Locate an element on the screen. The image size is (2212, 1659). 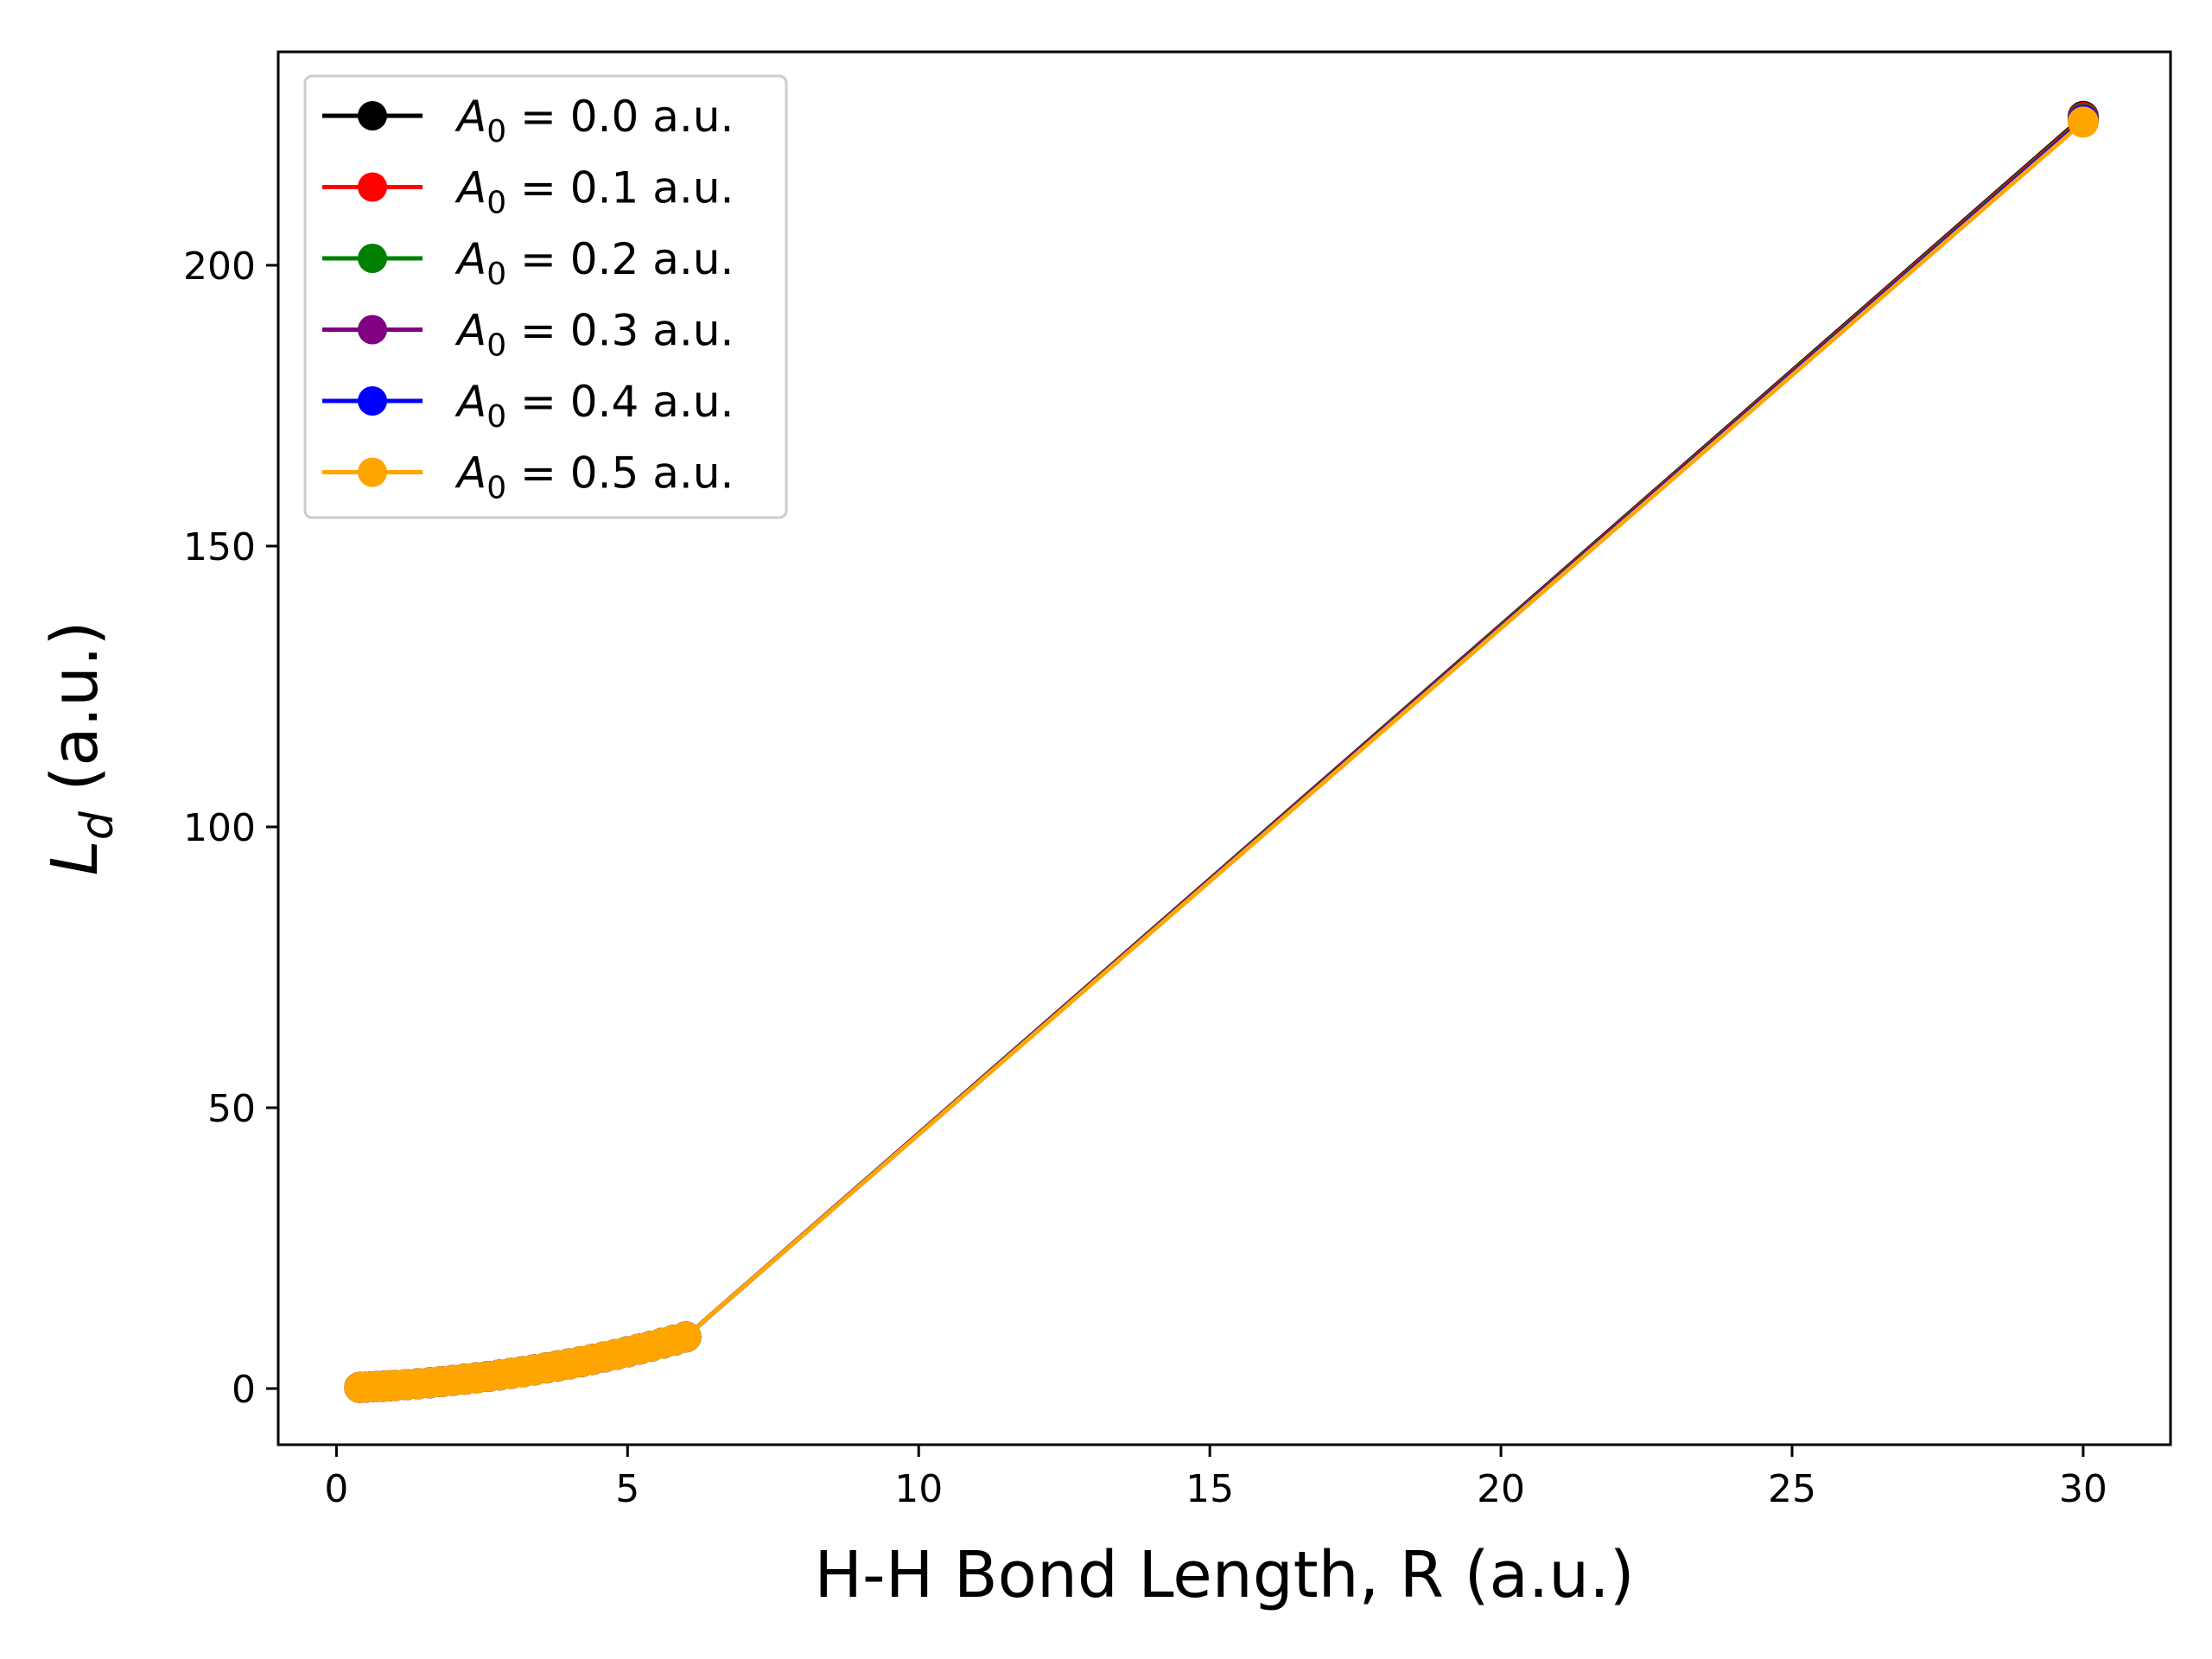
y-tick-label: 50 is located at coordinates (232, 1109).